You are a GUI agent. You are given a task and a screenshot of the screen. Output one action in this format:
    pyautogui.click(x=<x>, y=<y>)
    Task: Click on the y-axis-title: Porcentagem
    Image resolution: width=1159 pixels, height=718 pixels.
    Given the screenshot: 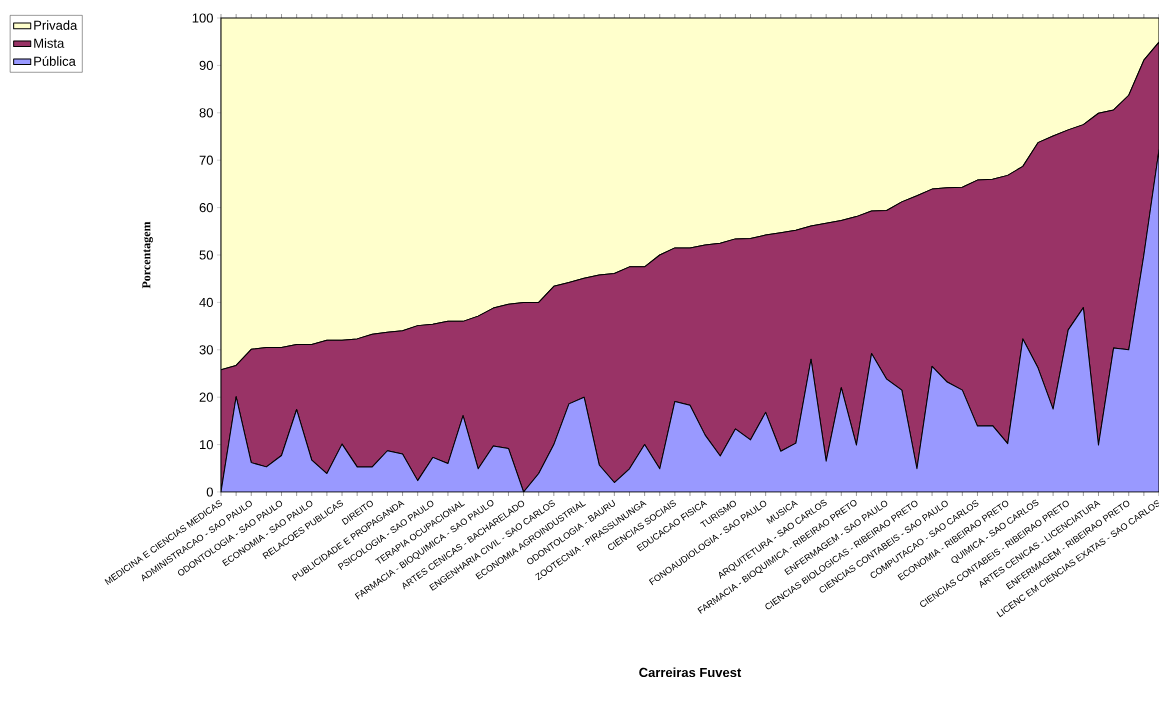 What is the action you would take?
    pyautogui.click(x=147, y=255)
    